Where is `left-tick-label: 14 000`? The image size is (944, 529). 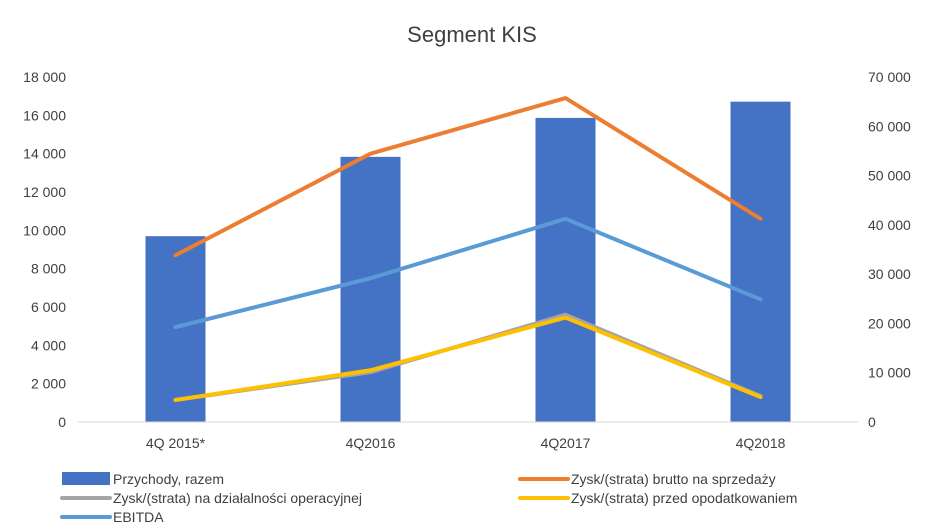 left-tick-label: 14 000 is located at coordinates (44, 154).